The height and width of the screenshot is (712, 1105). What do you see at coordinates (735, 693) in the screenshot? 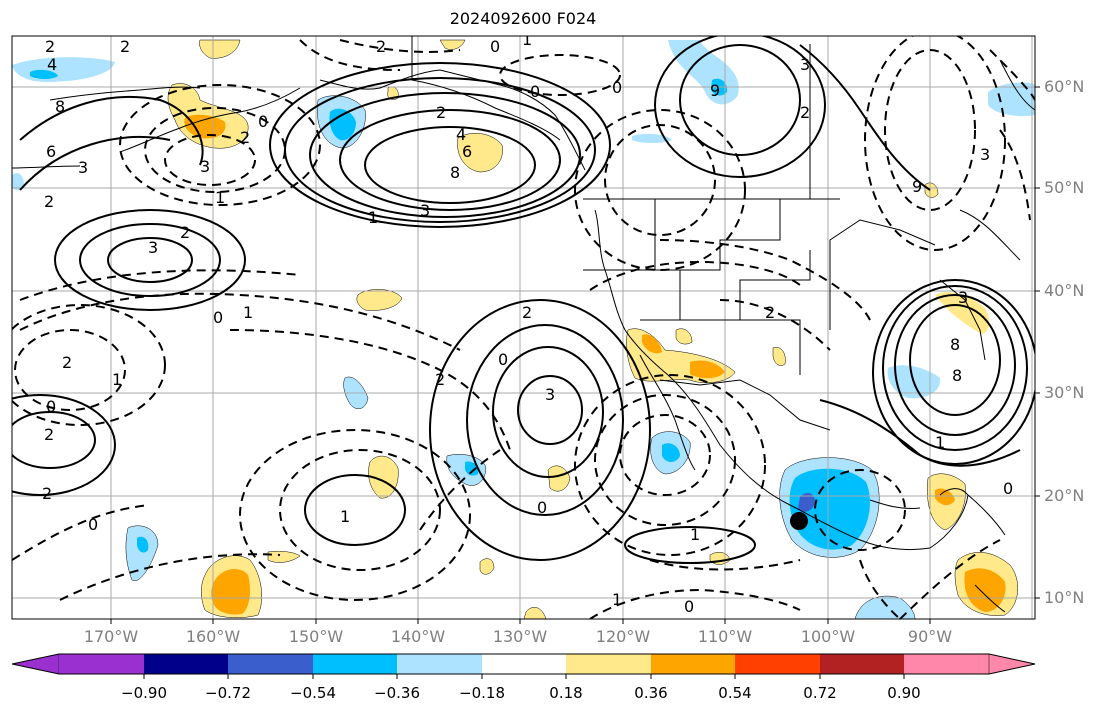
I see `colorbar-tick-label: 0.54` at bounding box center [735, 693].